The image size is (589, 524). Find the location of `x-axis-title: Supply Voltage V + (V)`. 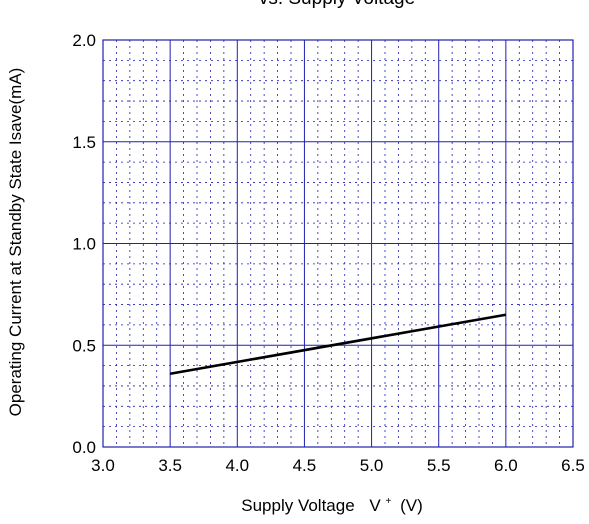

x-axis-title: Supply Voltage V + (V) is located at coordinates (331, 502).